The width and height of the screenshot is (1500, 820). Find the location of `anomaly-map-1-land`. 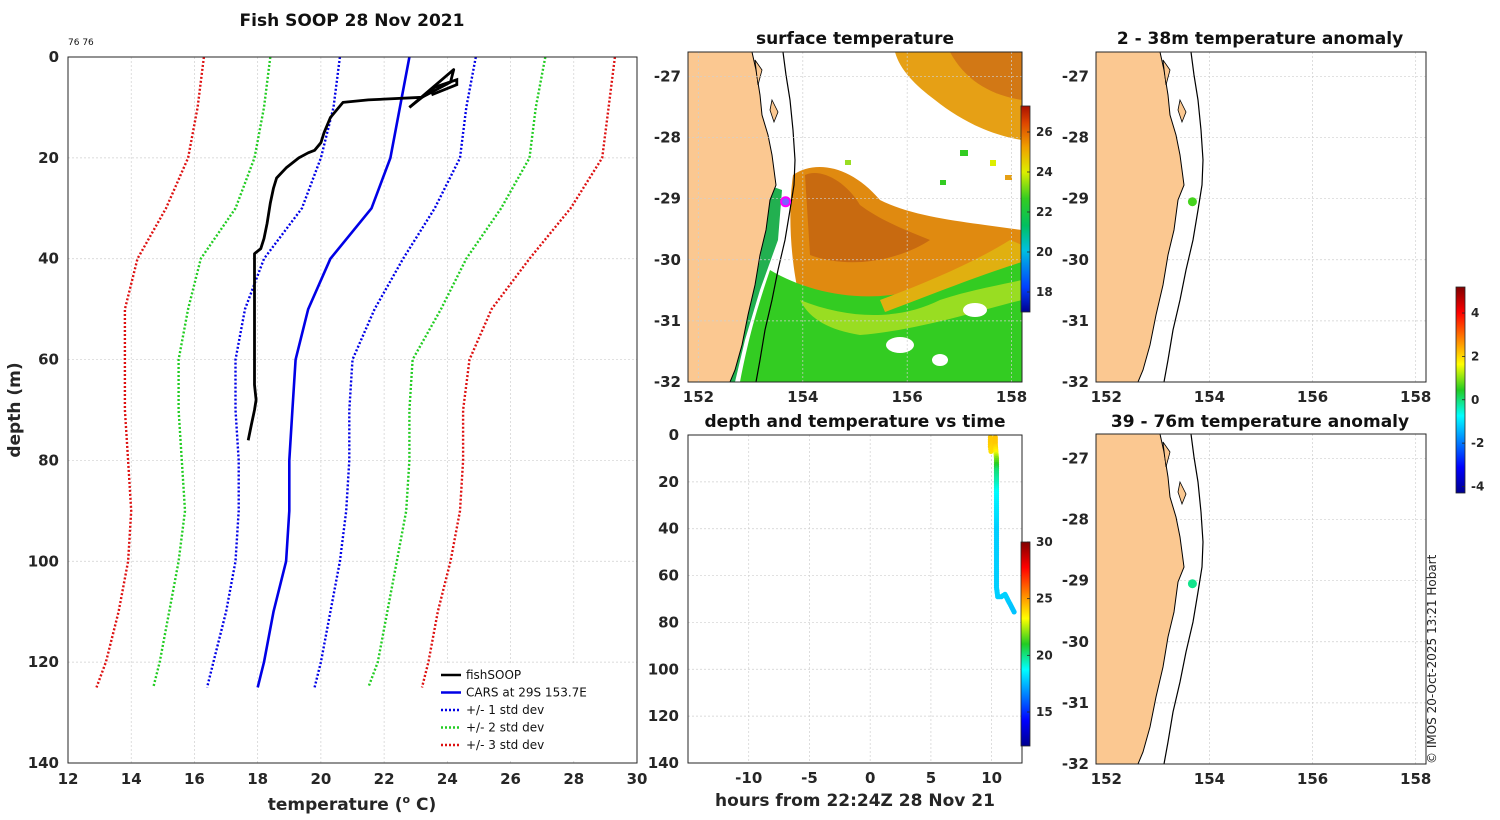

anomaly-map-1-land is located at coordinates (1140, 217).